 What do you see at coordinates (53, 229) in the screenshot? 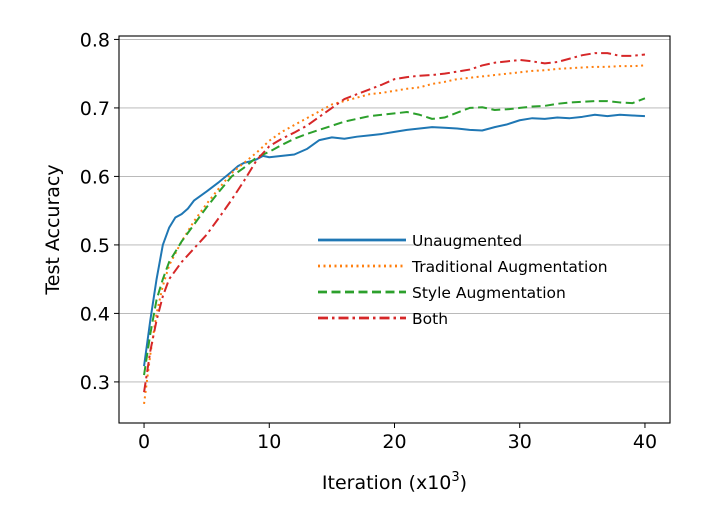
I see `y-axis-label: Test Accuracy` at bounding box center [53, 229].